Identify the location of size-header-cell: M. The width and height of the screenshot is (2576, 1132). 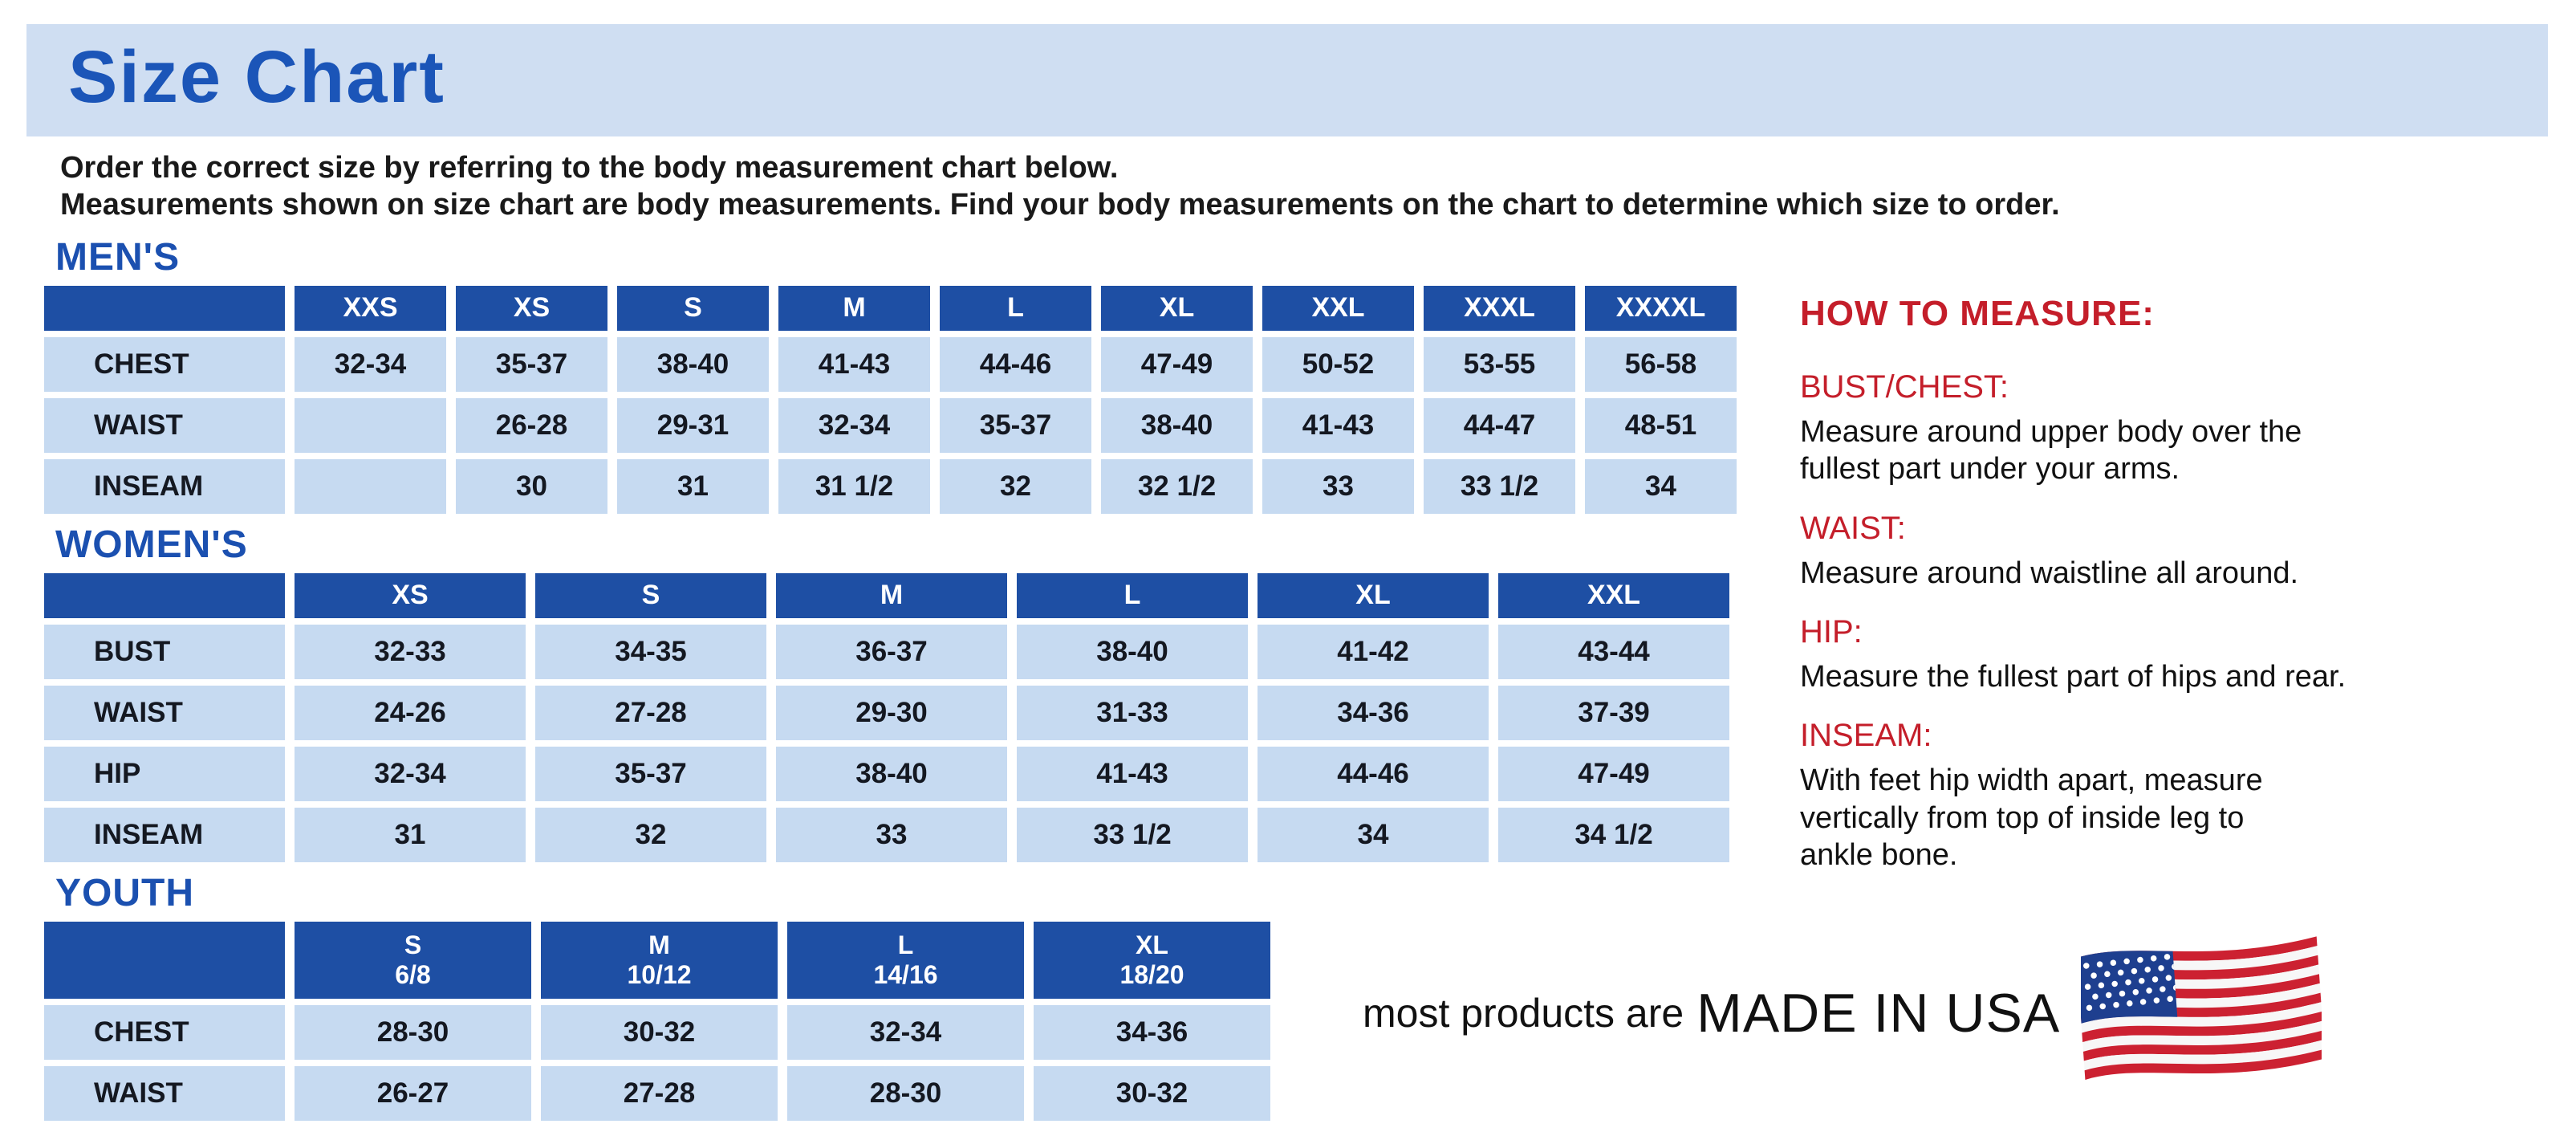
(891, 595).